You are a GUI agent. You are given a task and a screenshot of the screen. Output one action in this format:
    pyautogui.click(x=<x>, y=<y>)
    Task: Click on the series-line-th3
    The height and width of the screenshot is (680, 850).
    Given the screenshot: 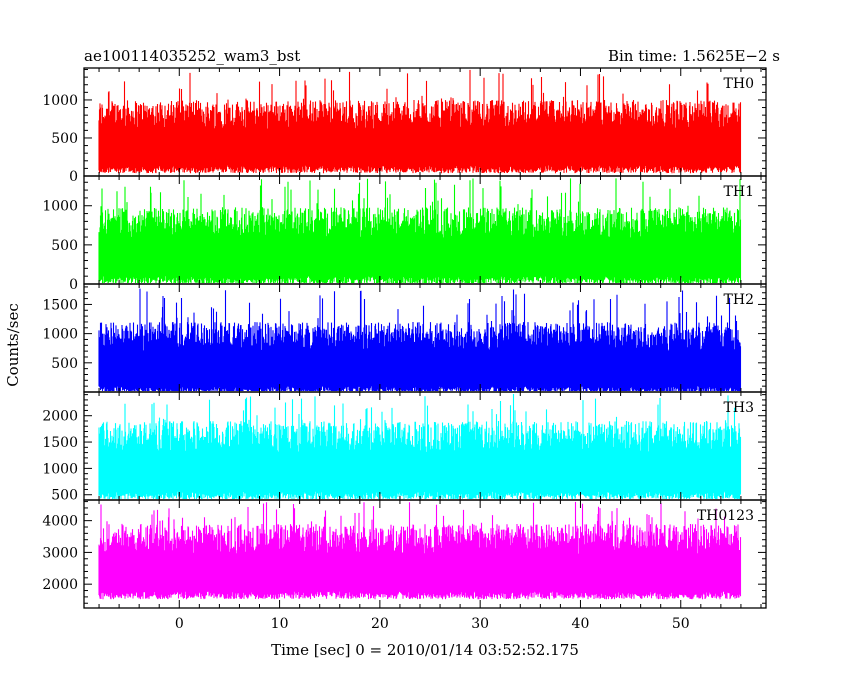 What is the action you would take?
    pyautogui.click(x=420, y=446)
    